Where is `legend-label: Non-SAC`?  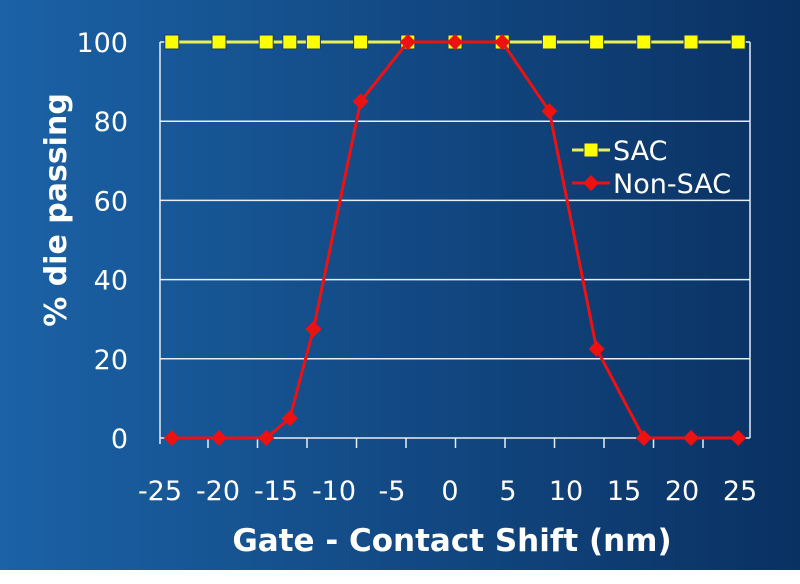
legend-label: Non-SAC is located at coordinates (672, 184).